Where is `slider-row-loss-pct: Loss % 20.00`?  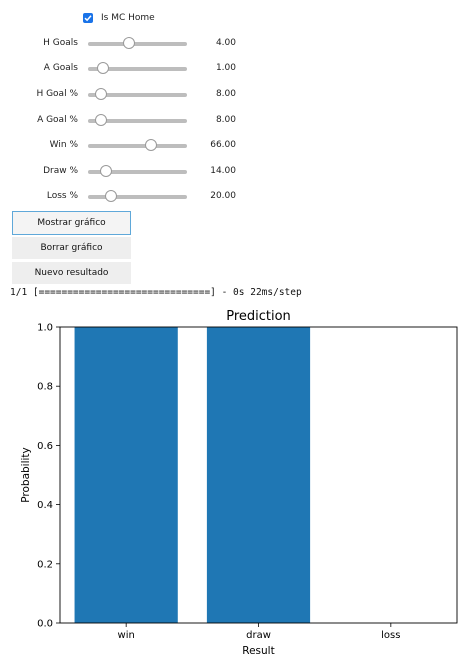
slider-row-loss-pct: Loss % 20.00 is located at coordinates (235, 197).